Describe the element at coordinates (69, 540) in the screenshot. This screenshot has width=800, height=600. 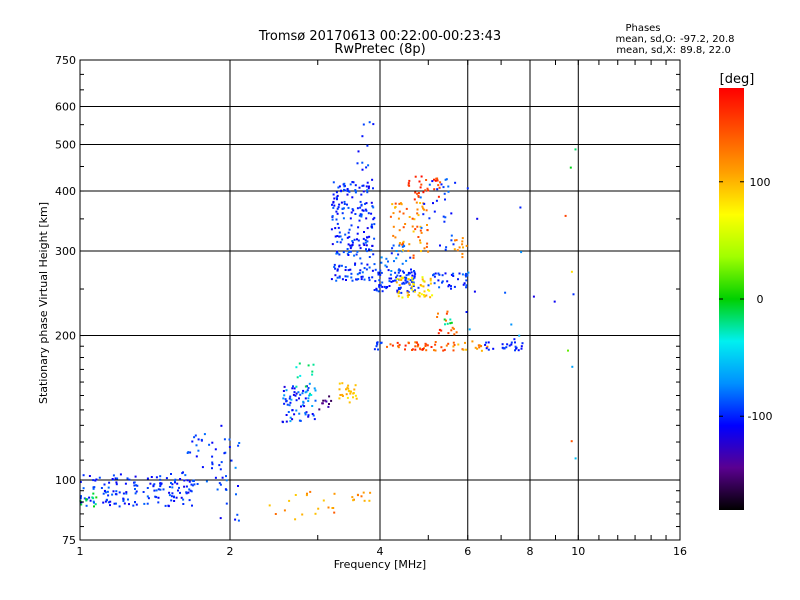
I see `y-tick-label: 75` at that location.